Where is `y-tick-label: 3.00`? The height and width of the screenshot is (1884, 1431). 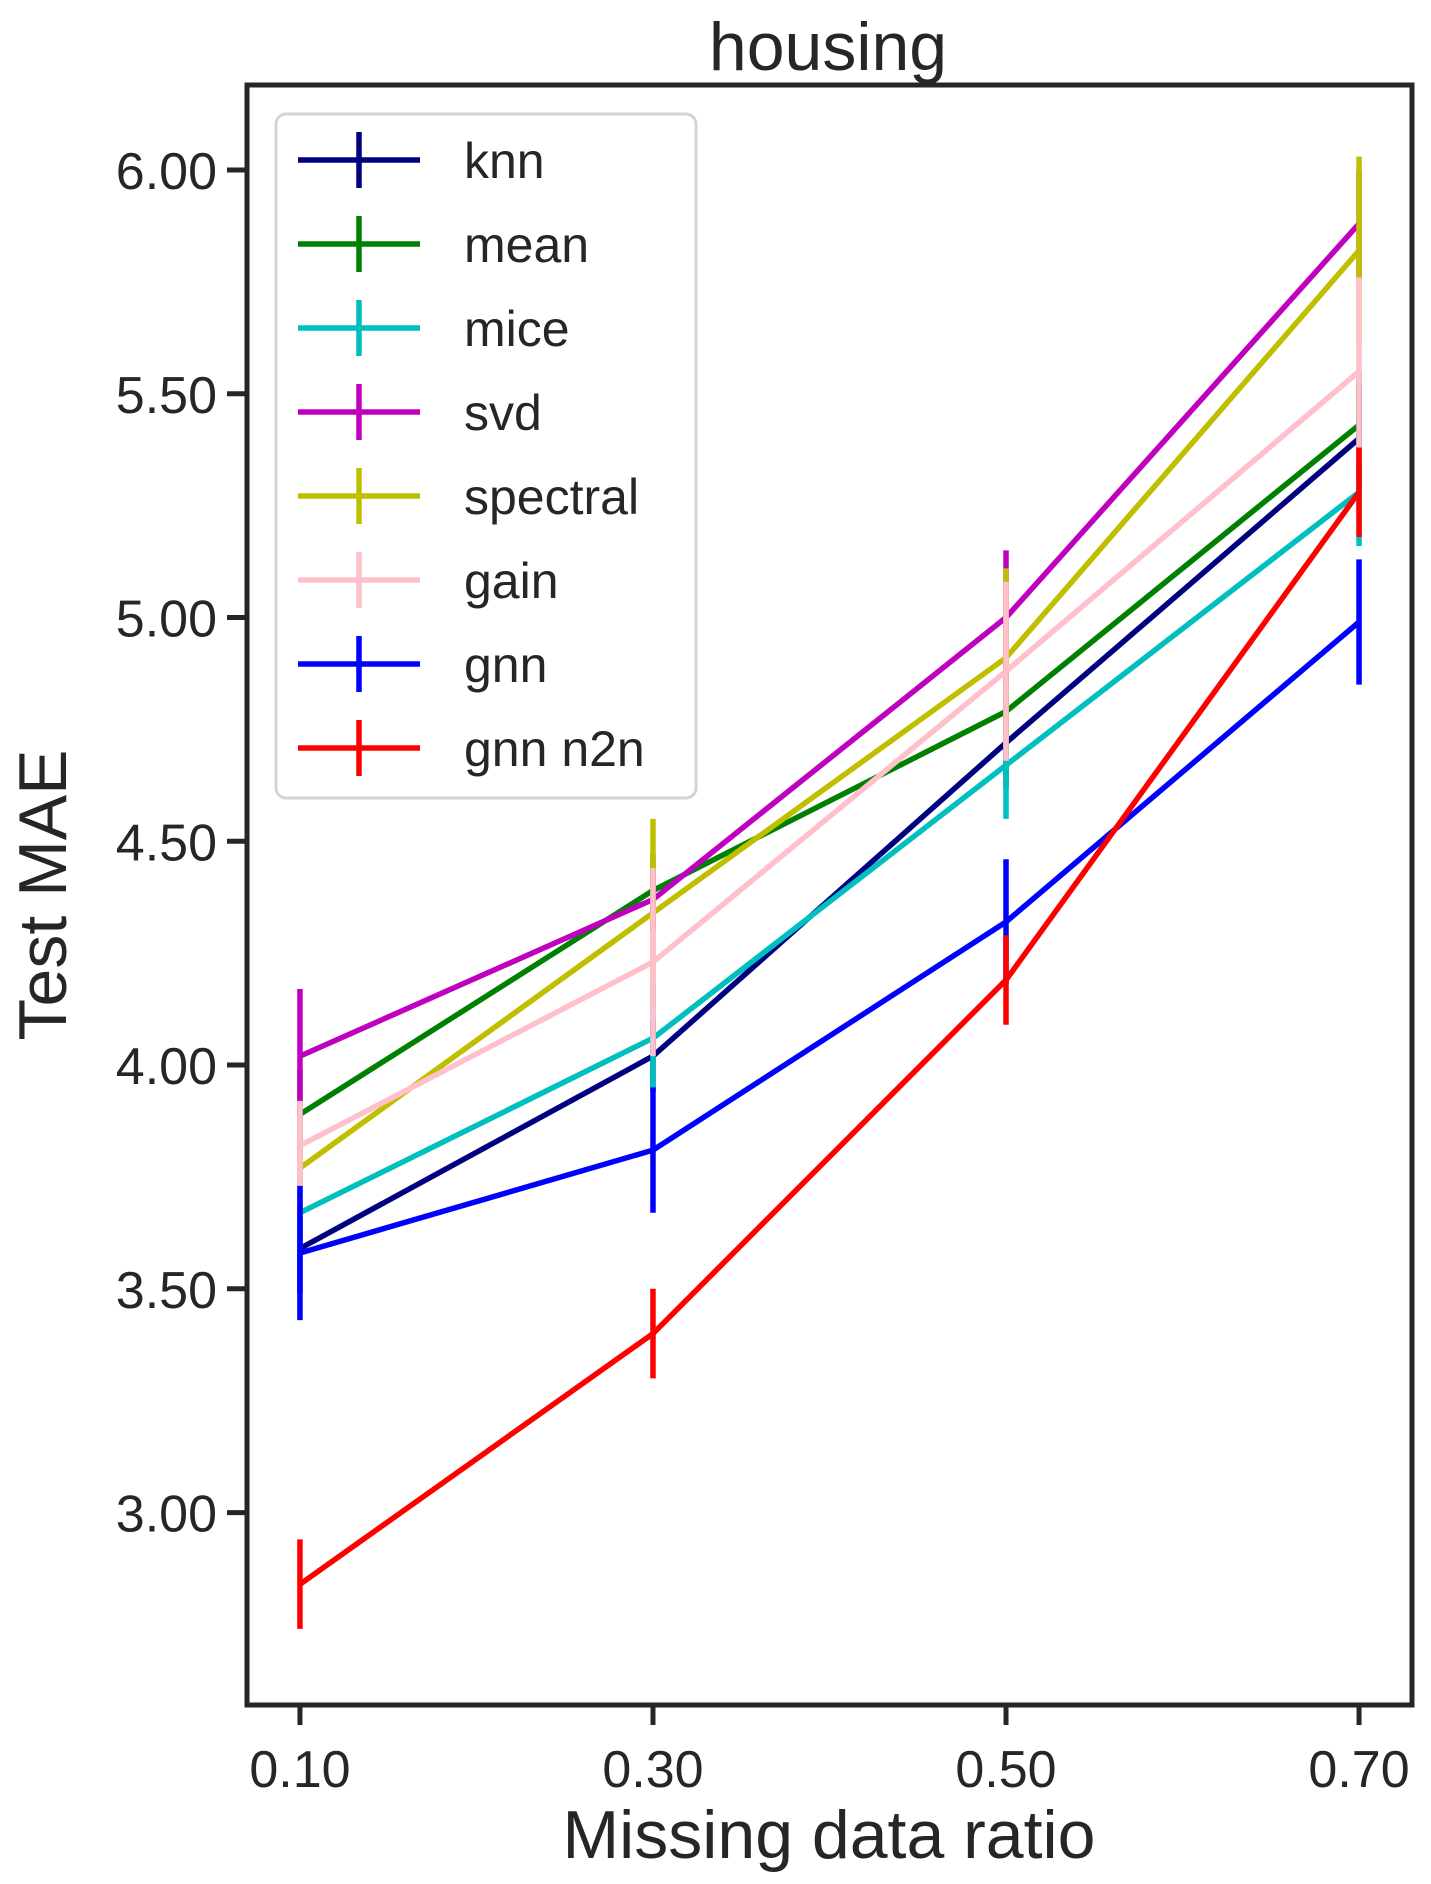 y-tick-label: 3.00 is located at coordinates (166, 1515).